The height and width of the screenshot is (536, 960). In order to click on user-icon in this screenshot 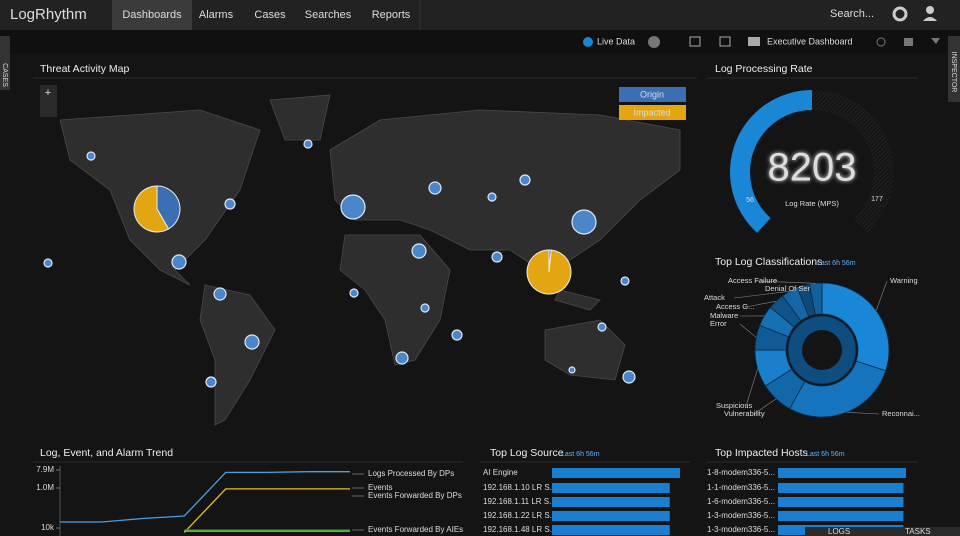, I will do `click(930, 10)`.